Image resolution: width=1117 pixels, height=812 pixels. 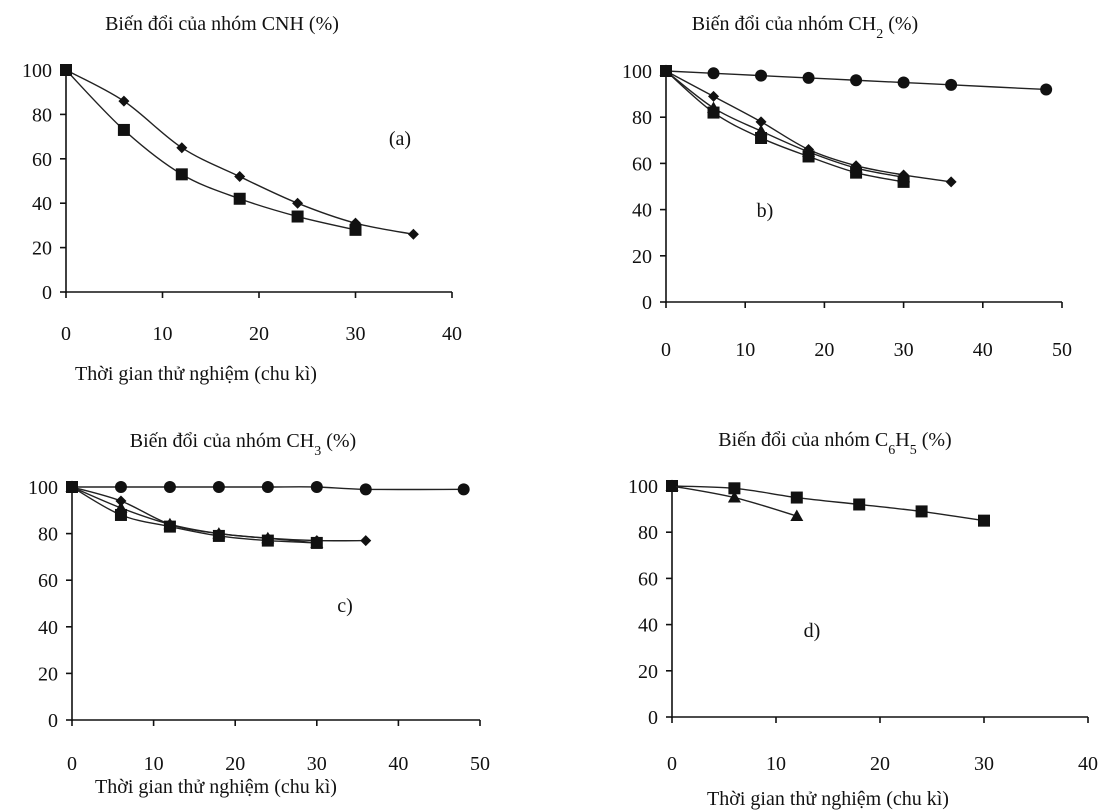 What do you see at coordinates (812, 631) in the screenshot?
I see `panel-label: d)` at bounding box center [812, 631].